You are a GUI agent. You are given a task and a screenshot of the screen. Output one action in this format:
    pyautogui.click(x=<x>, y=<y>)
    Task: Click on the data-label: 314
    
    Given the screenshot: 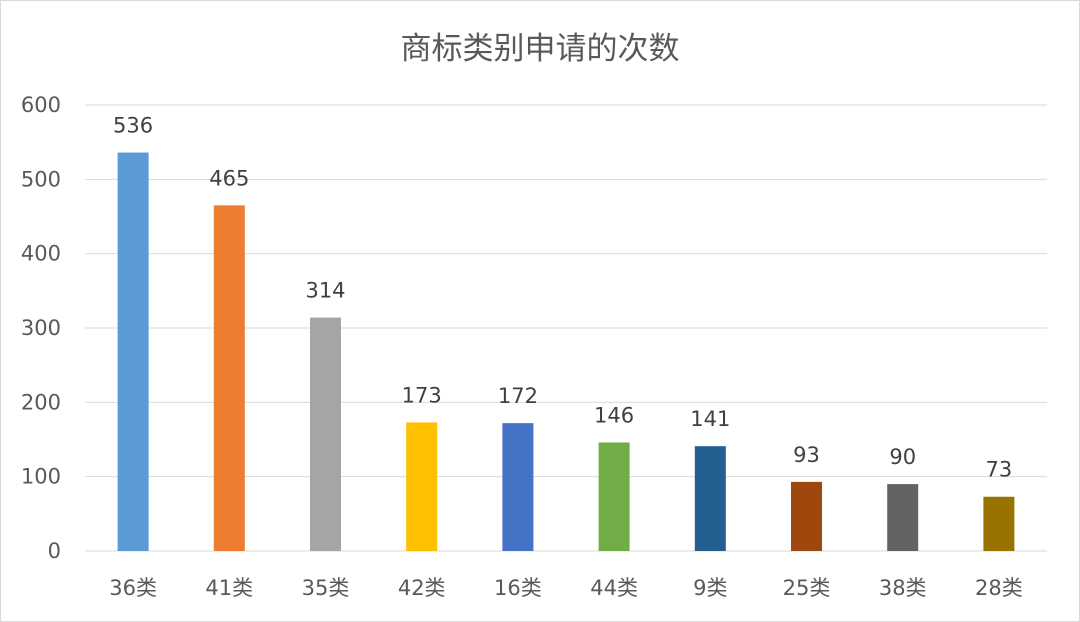 What is the action you would take?
    pyautogui.click(x=325, y=291)
    